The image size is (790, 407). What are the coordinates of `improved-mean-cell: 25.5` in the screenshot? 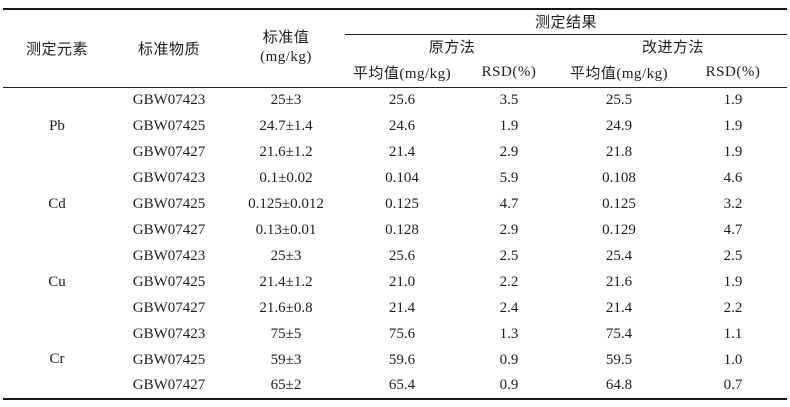 It's located at (619, 99).